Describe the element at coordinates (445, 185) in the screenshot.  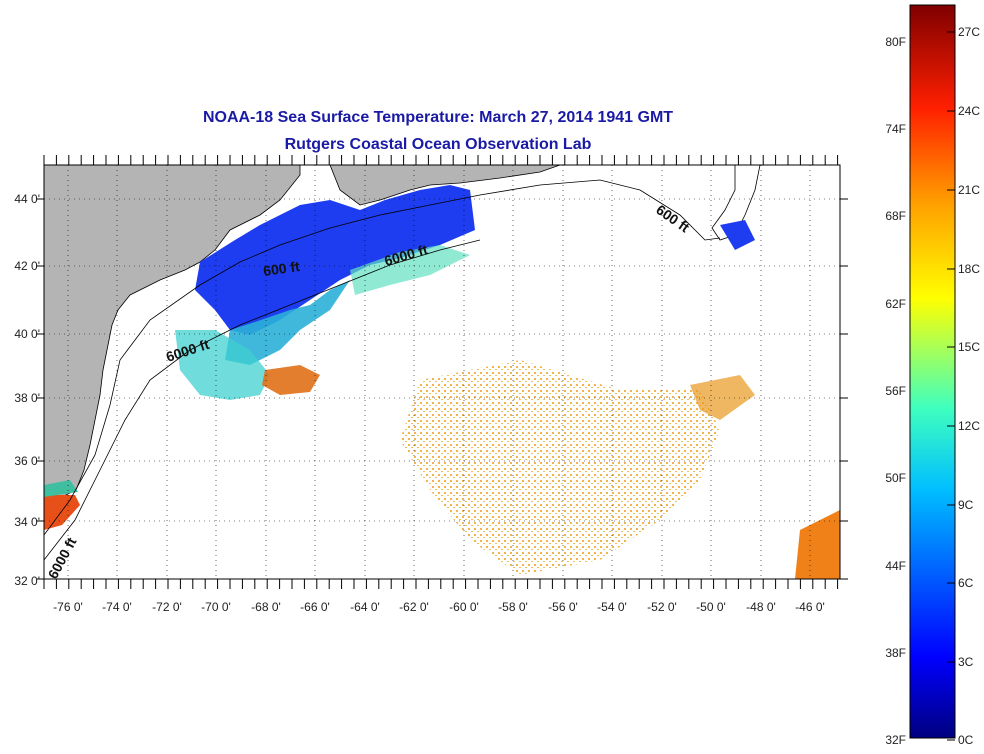
I see `land-mass-north` at that location.